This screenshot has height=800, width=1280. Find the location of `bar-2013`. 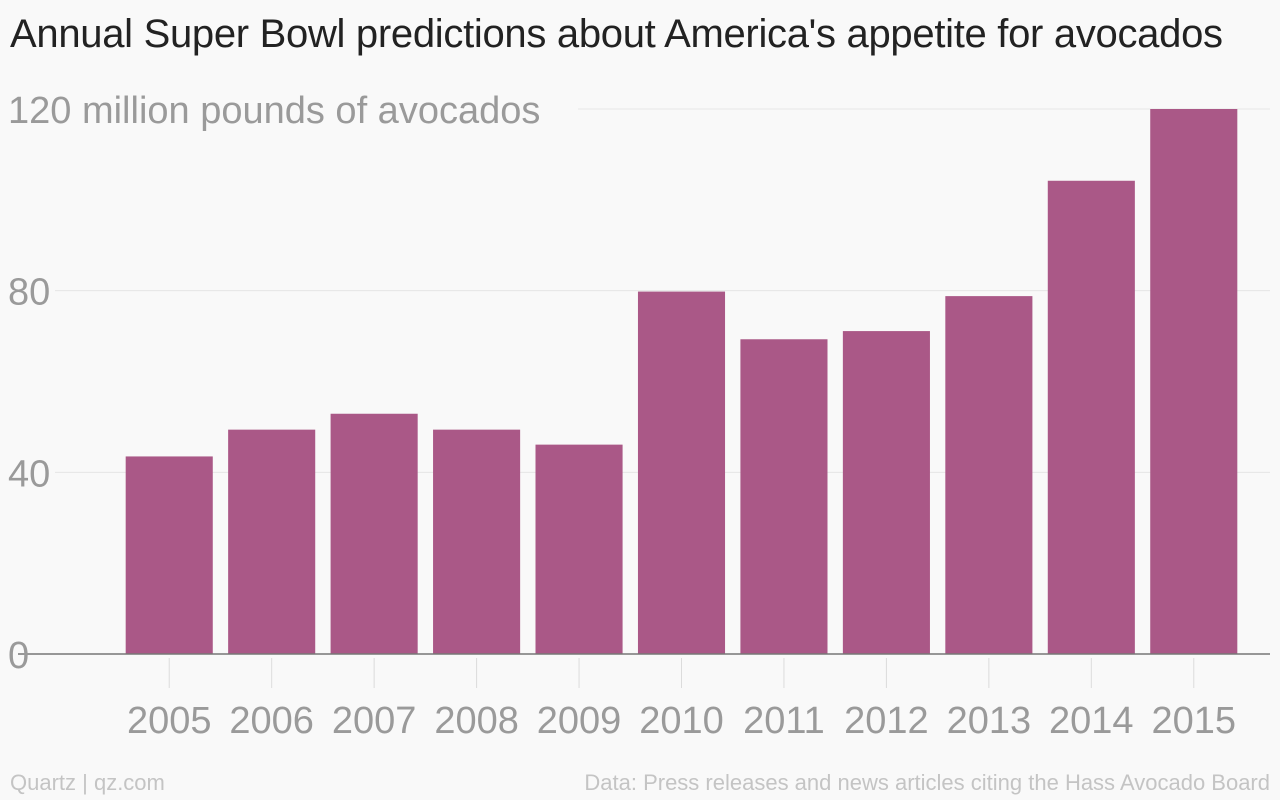

bar-2013 is located at coordinates (989, 475).